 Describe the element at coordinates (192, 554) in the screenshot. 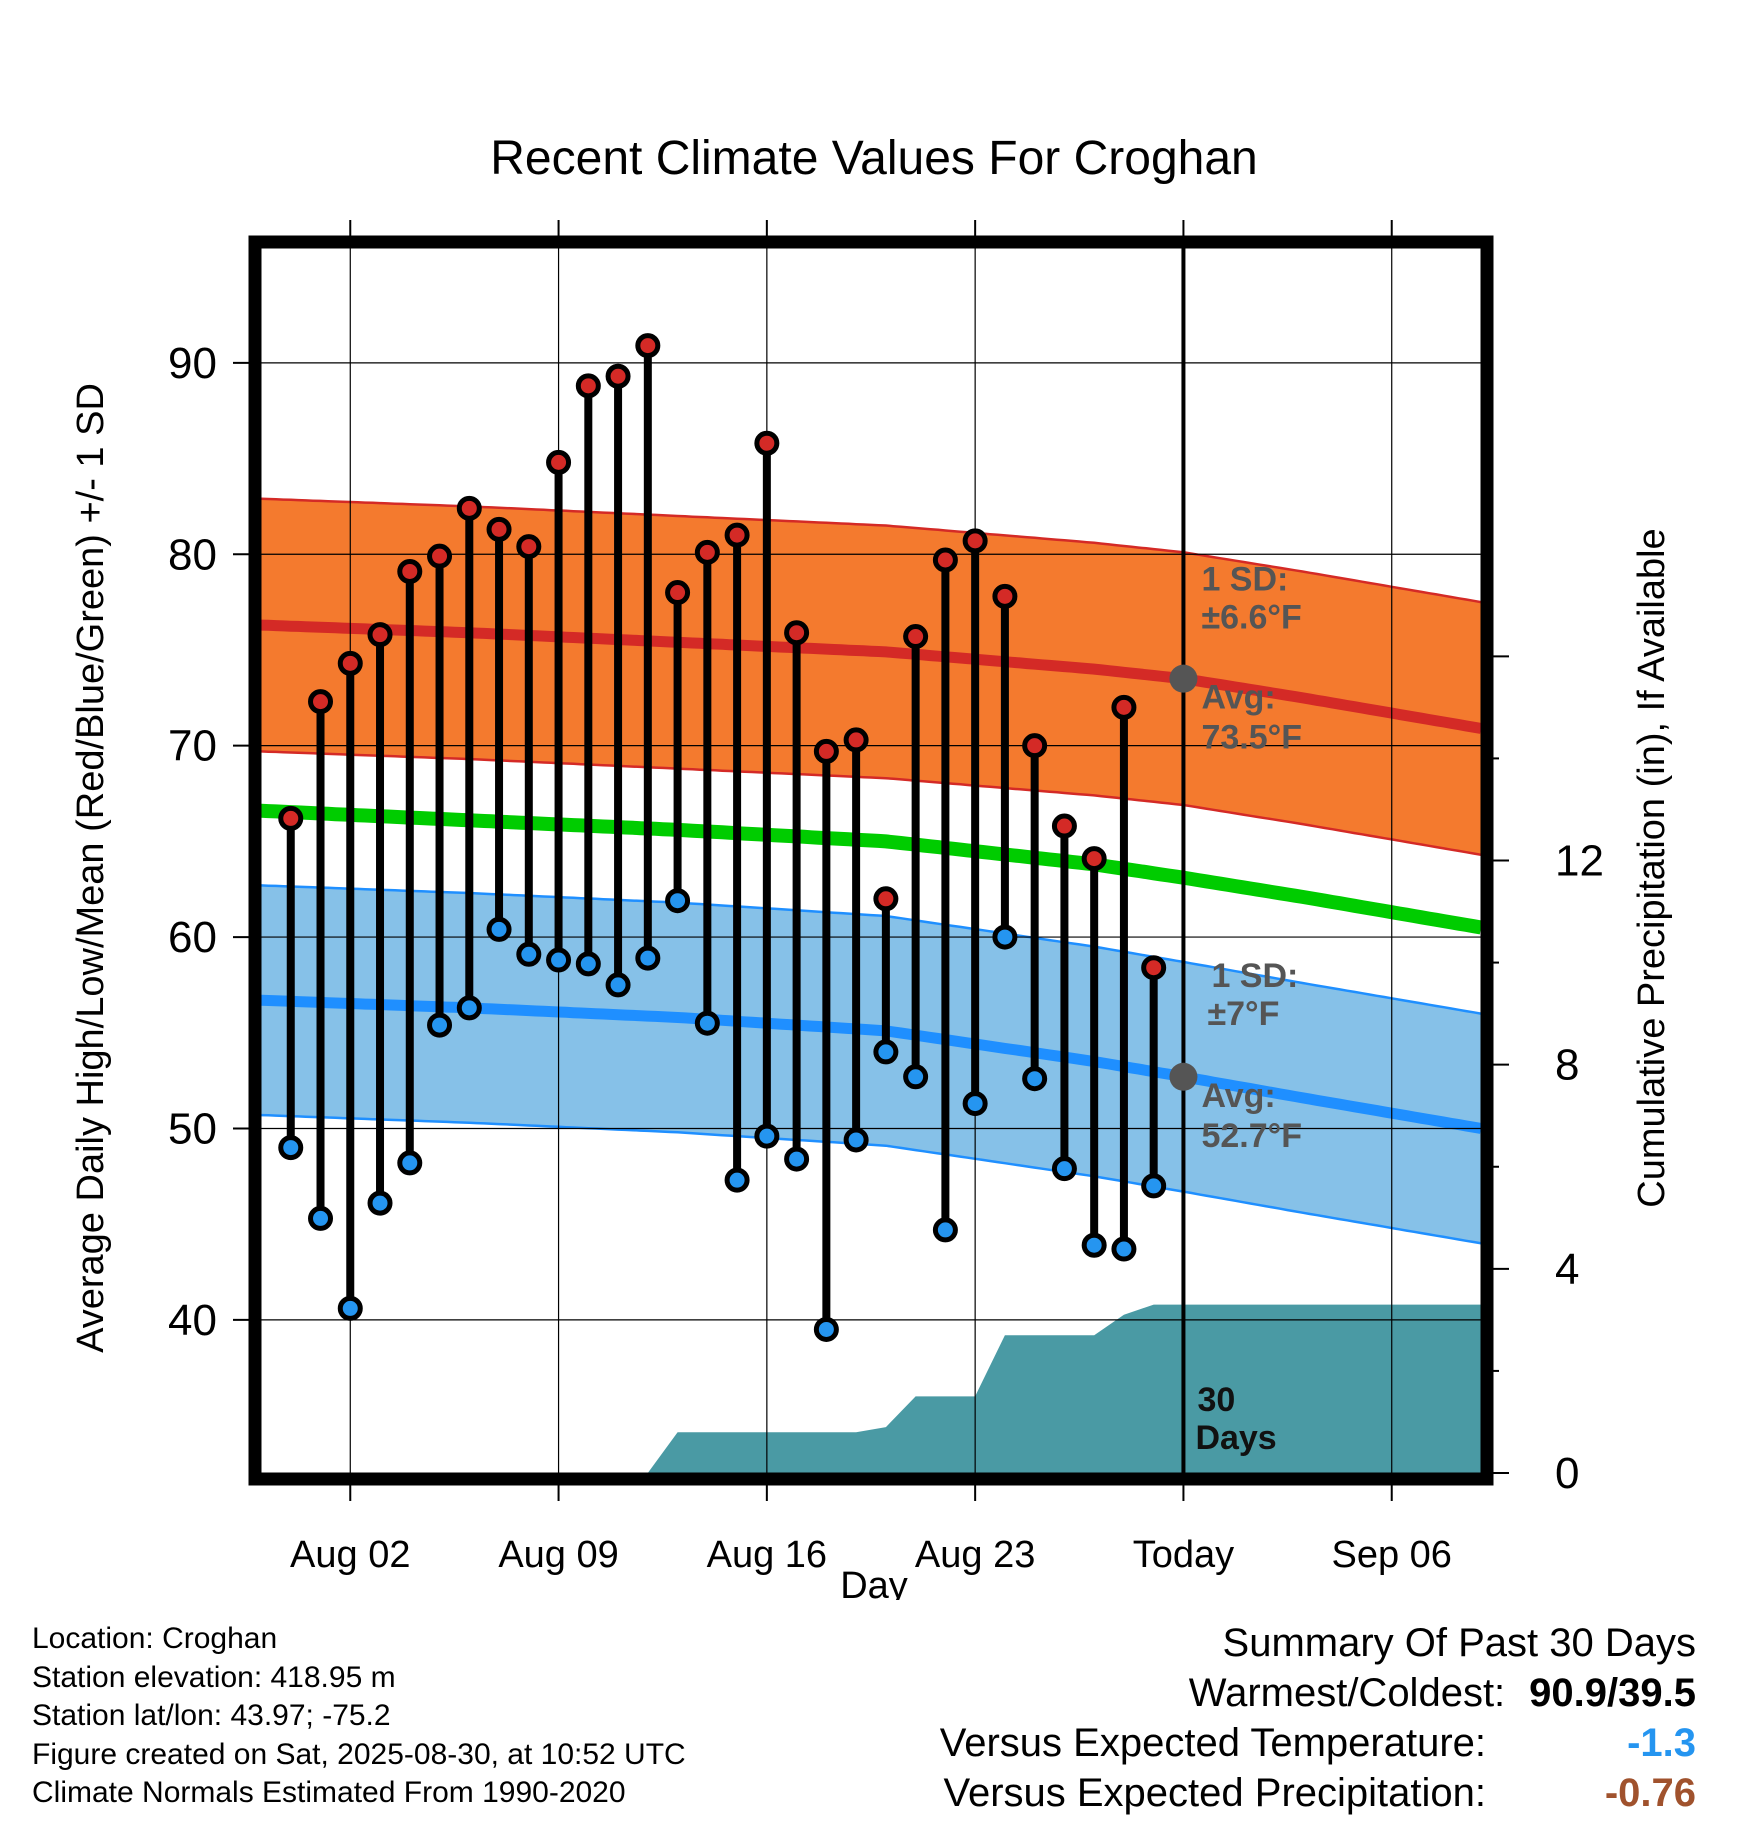

I see `left-tick-label-80: 80` at that location.